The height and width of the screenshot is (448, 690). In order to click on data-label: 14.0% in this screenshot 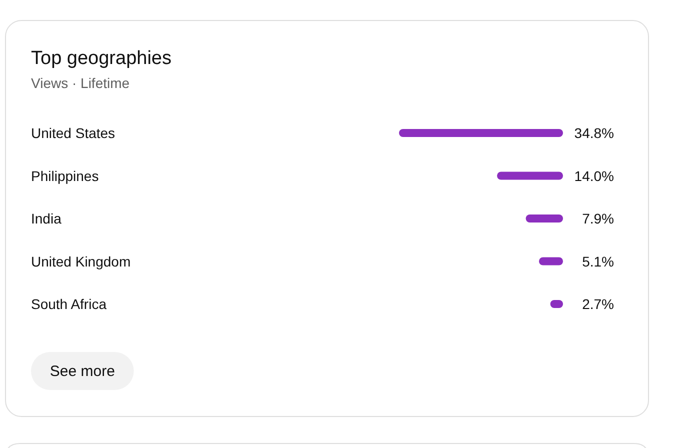, I will do `click(594, 176)`.